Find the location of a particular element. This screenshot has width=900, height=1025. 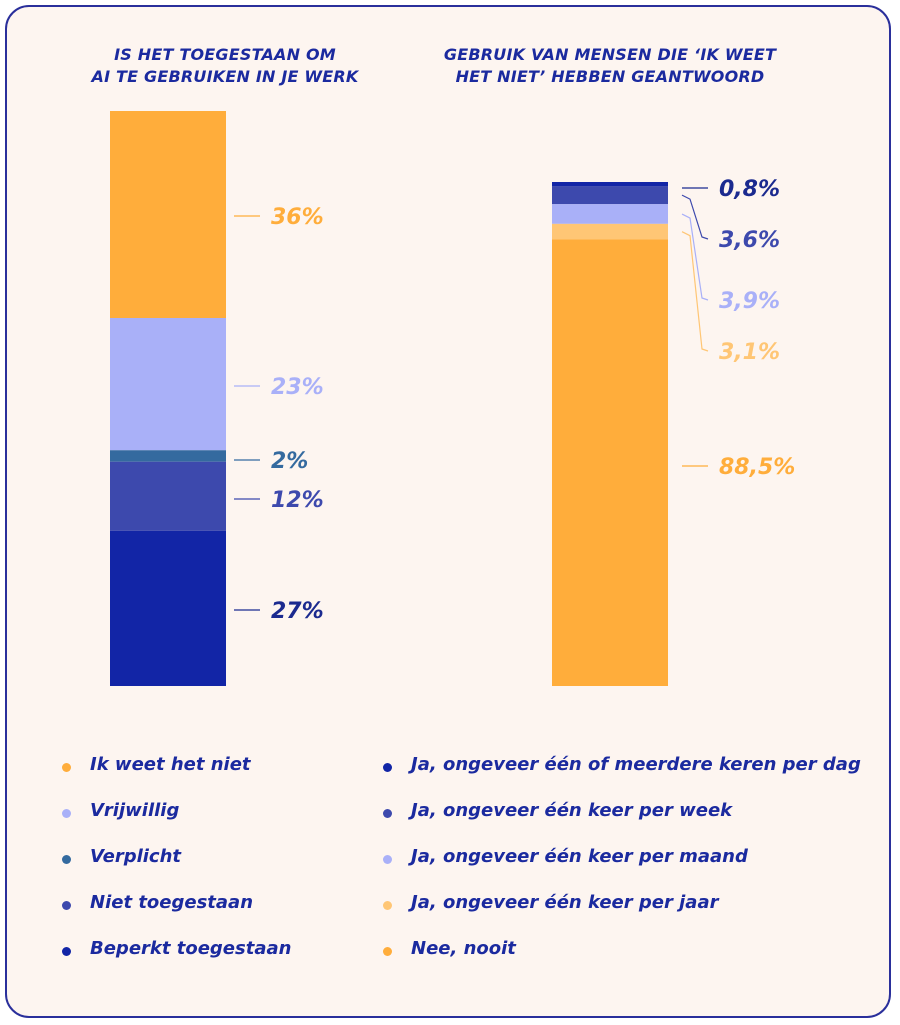

legend-left-label: Niet toegestaan is located at coordinates (172, 902).